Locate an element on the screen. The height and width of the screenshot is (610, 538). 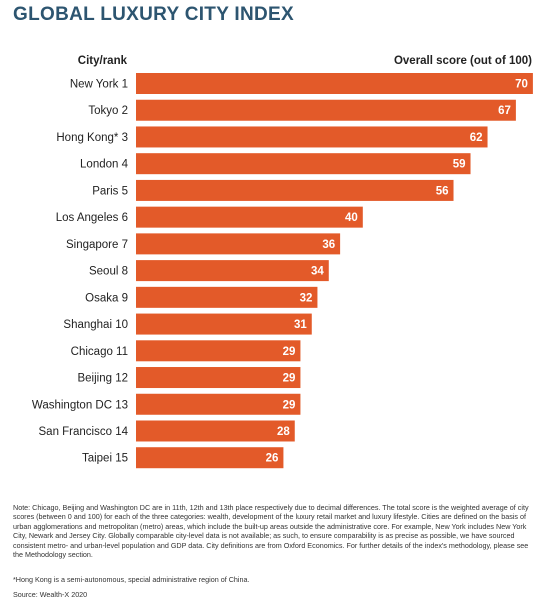
category-label: San Francisco 14 is located at coordinates (84, 432).